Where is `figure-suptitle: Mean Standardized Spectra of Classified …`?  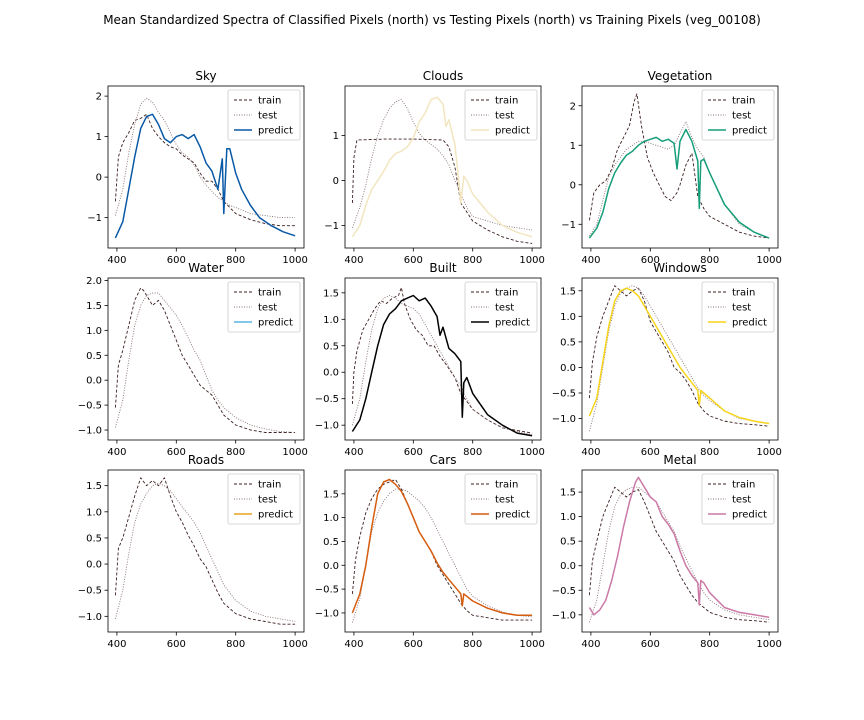
figure-suptitle: Mean Standardized Spectra of Classified … is located at coordinates (432, 20).